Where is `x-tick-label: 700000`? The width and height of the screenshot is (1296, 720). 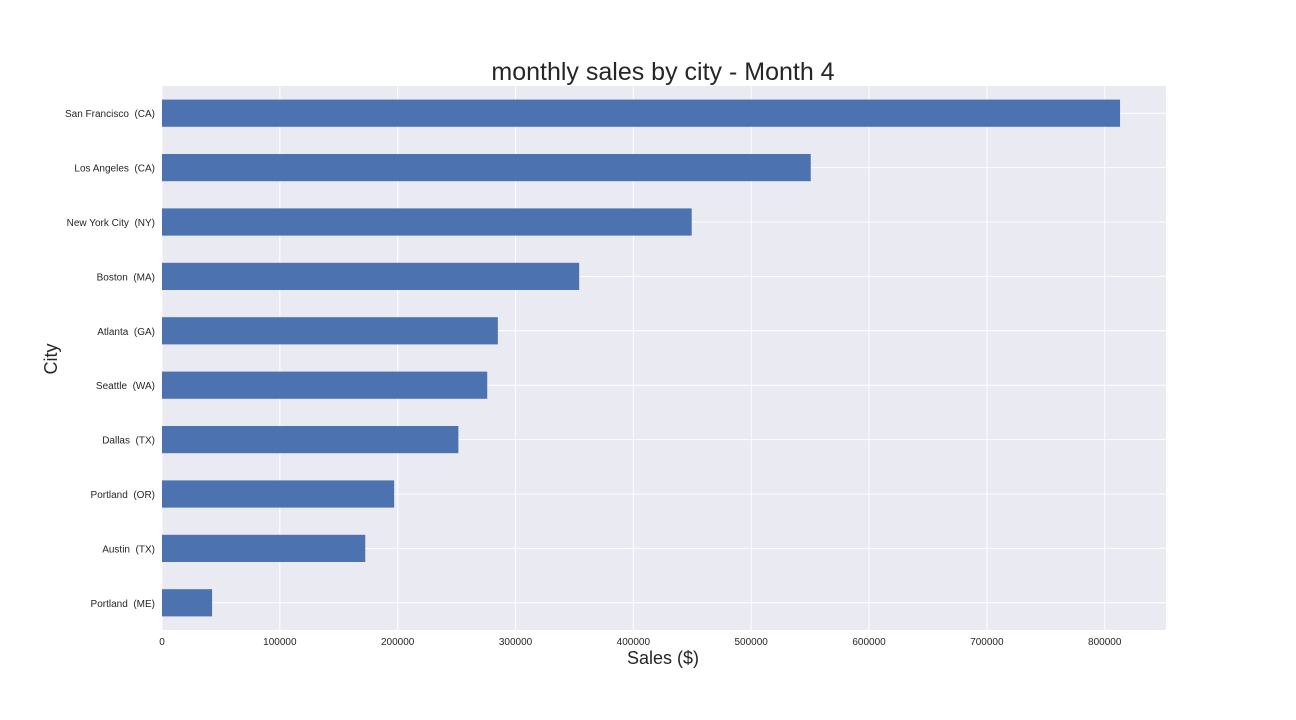
x-tick-label: 700000 is located at coordinates (987, 642).